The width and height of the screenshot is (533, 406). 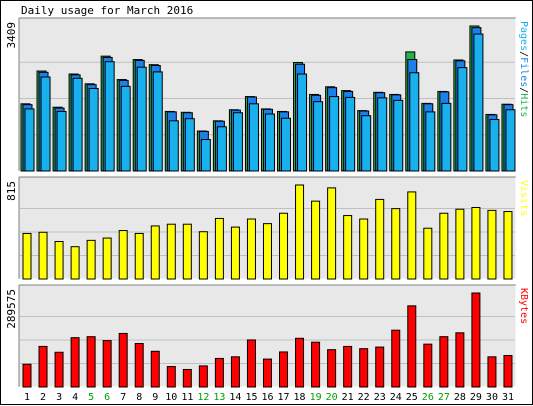 I want to click on x-tick-label-day-7: 7, so click(x=123, y=397).